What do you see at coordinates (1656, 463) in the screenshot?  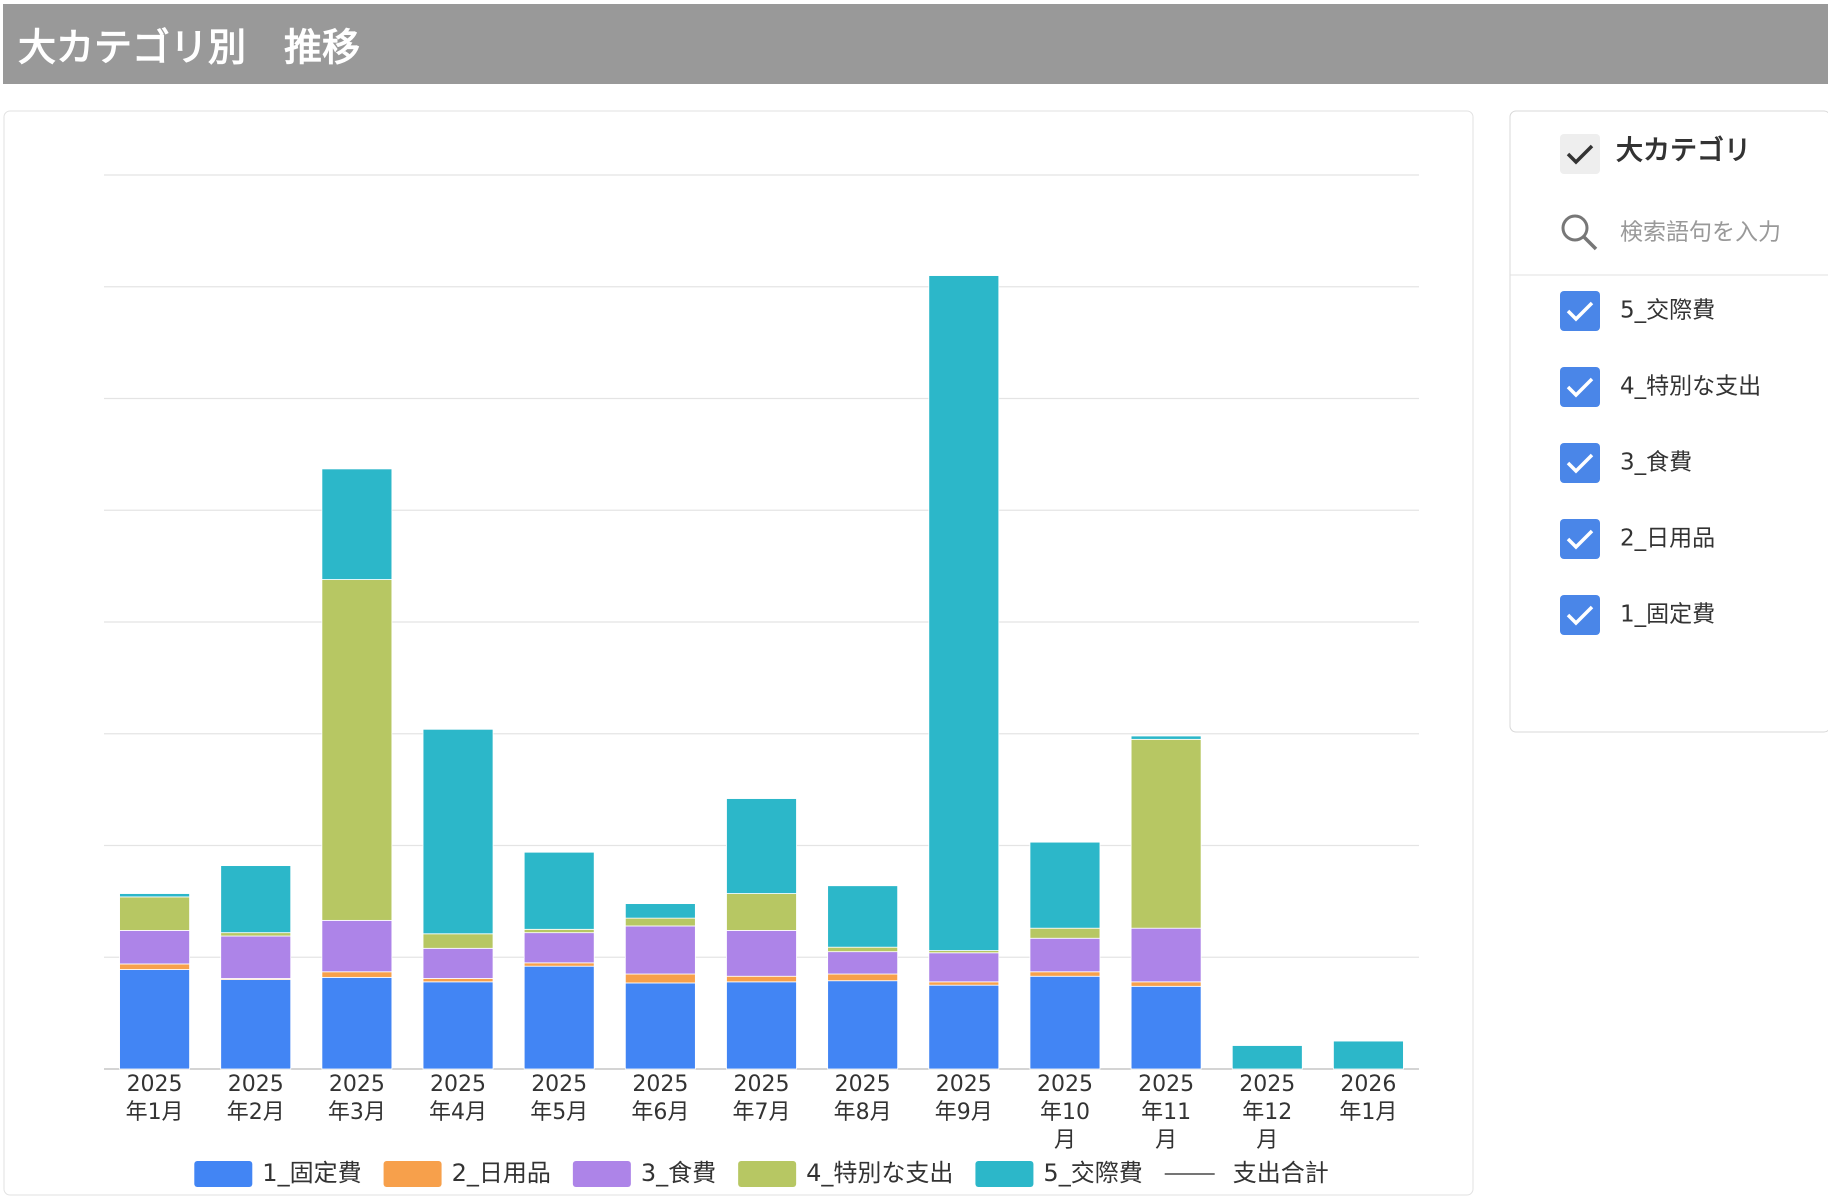 I see `filter-item-label: 3_食費` at bounding box center [1656, 463].